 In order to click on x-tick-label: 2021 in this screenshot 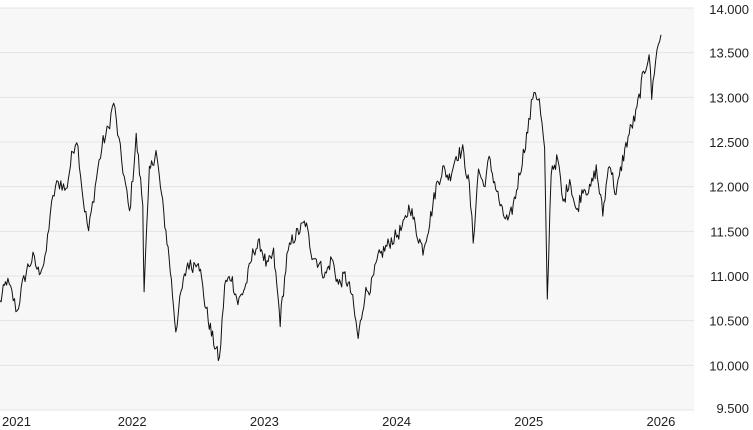, I will do `click(16, 421)`.